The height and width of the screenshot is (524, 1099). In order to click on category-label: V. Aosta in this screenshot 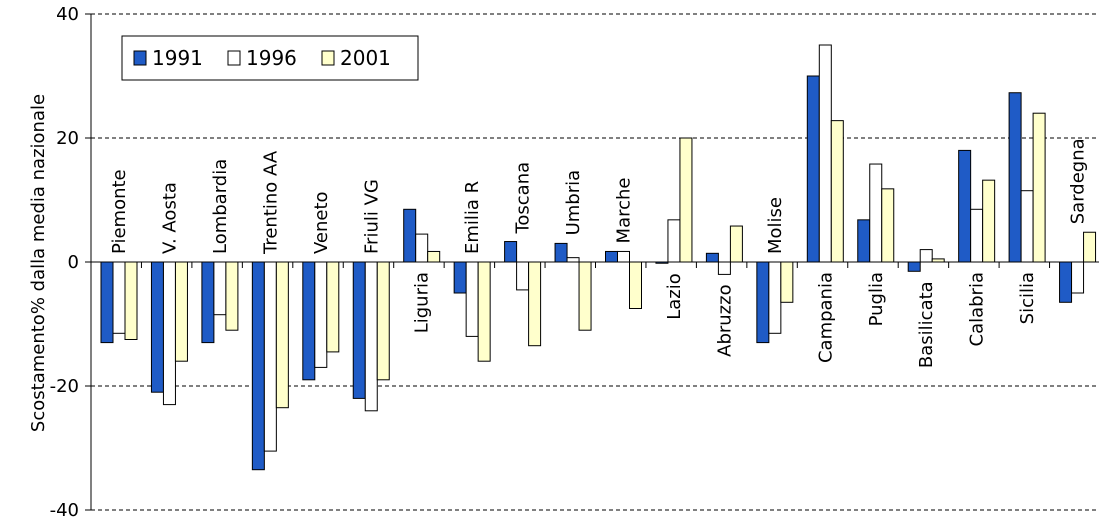, I will do `click(169, 218)`.